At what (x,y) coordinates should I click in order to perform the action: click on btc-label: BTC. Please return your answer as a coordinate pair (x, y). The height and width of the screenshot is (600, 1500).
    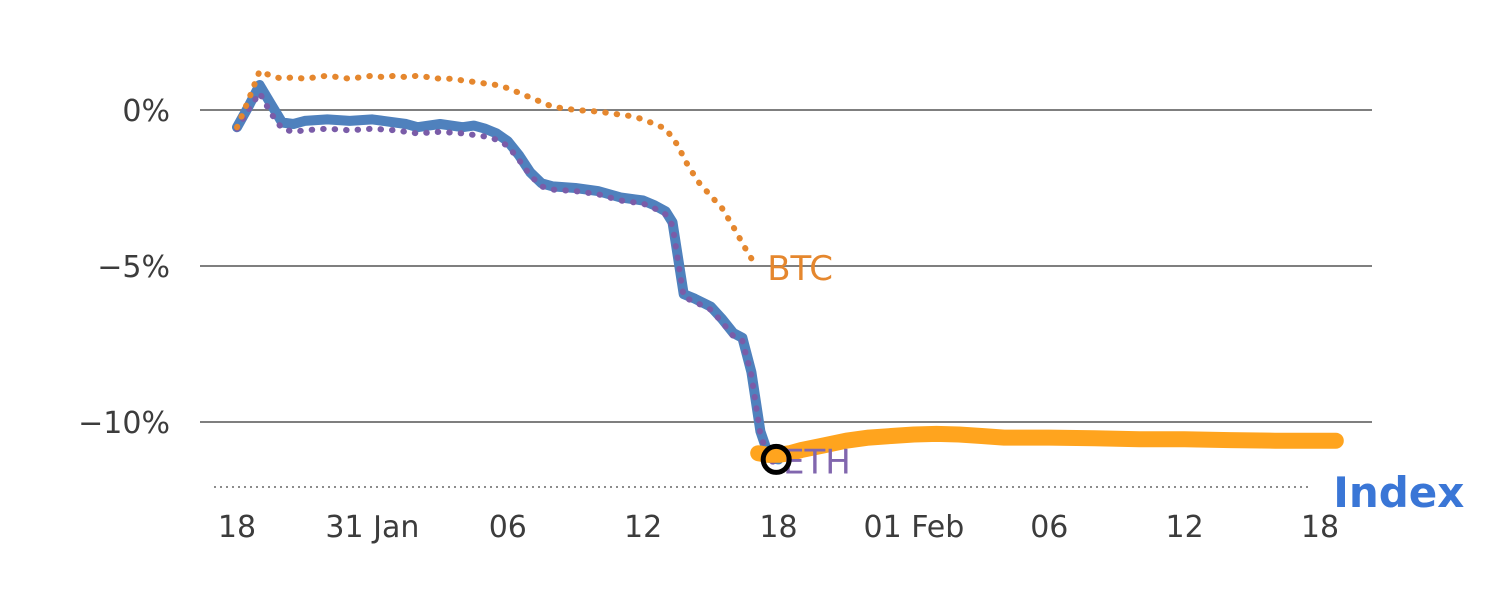
    Looking at the image, I should click on (800, 269).